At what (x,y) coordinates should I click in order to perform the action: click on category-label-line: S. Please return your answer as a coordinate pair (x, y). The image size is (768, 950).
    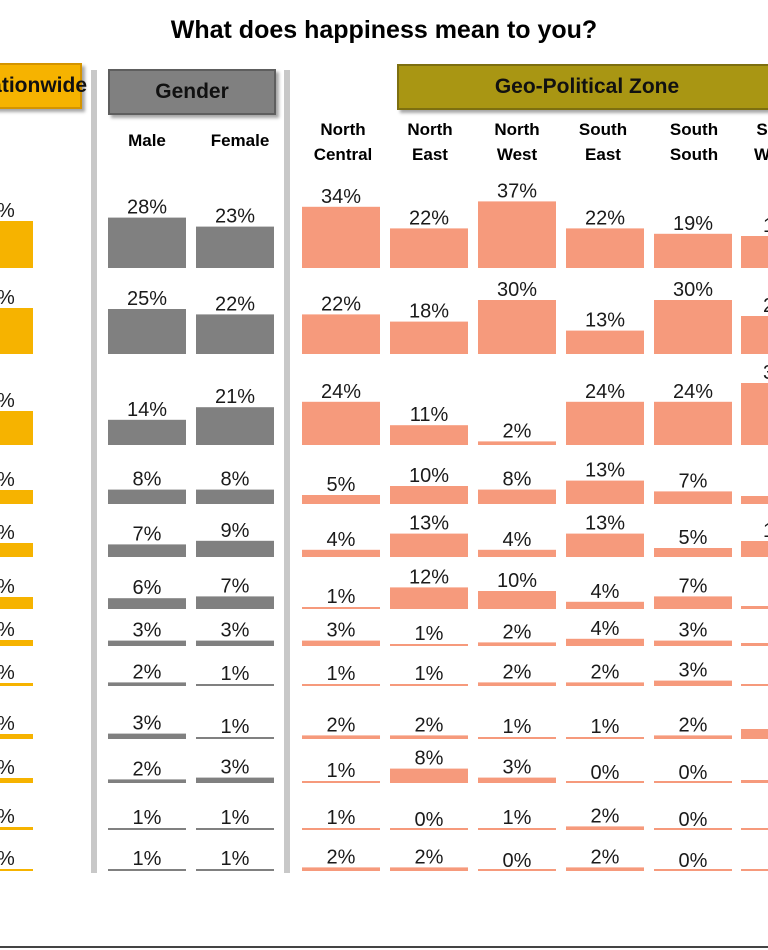
    Looking at the image, I should click on (762, 129).